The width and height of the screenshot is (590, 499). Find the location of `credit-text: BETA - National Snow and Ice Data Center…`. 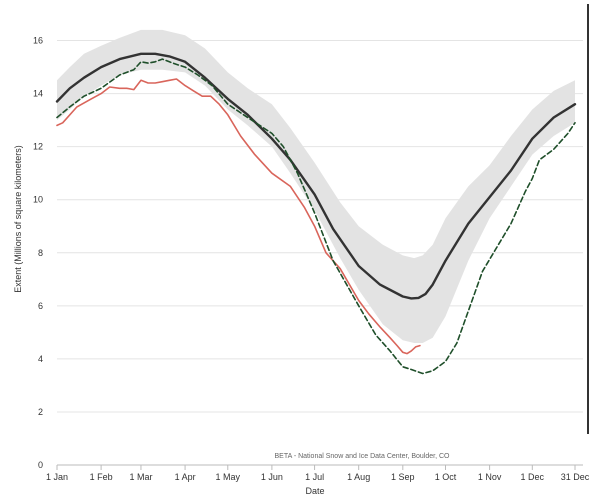

credit-text: BETA - National Snow and Ice Data Center… is located at coordinates (363, 456).